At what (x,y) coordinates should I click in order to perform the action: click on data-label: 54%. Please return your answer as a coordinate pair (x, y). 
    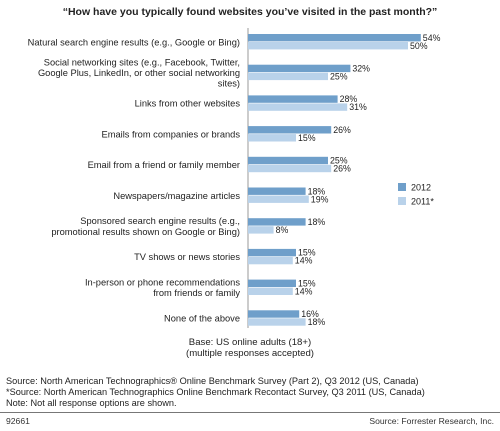
    Looking at the image, I should click on (432, 38).